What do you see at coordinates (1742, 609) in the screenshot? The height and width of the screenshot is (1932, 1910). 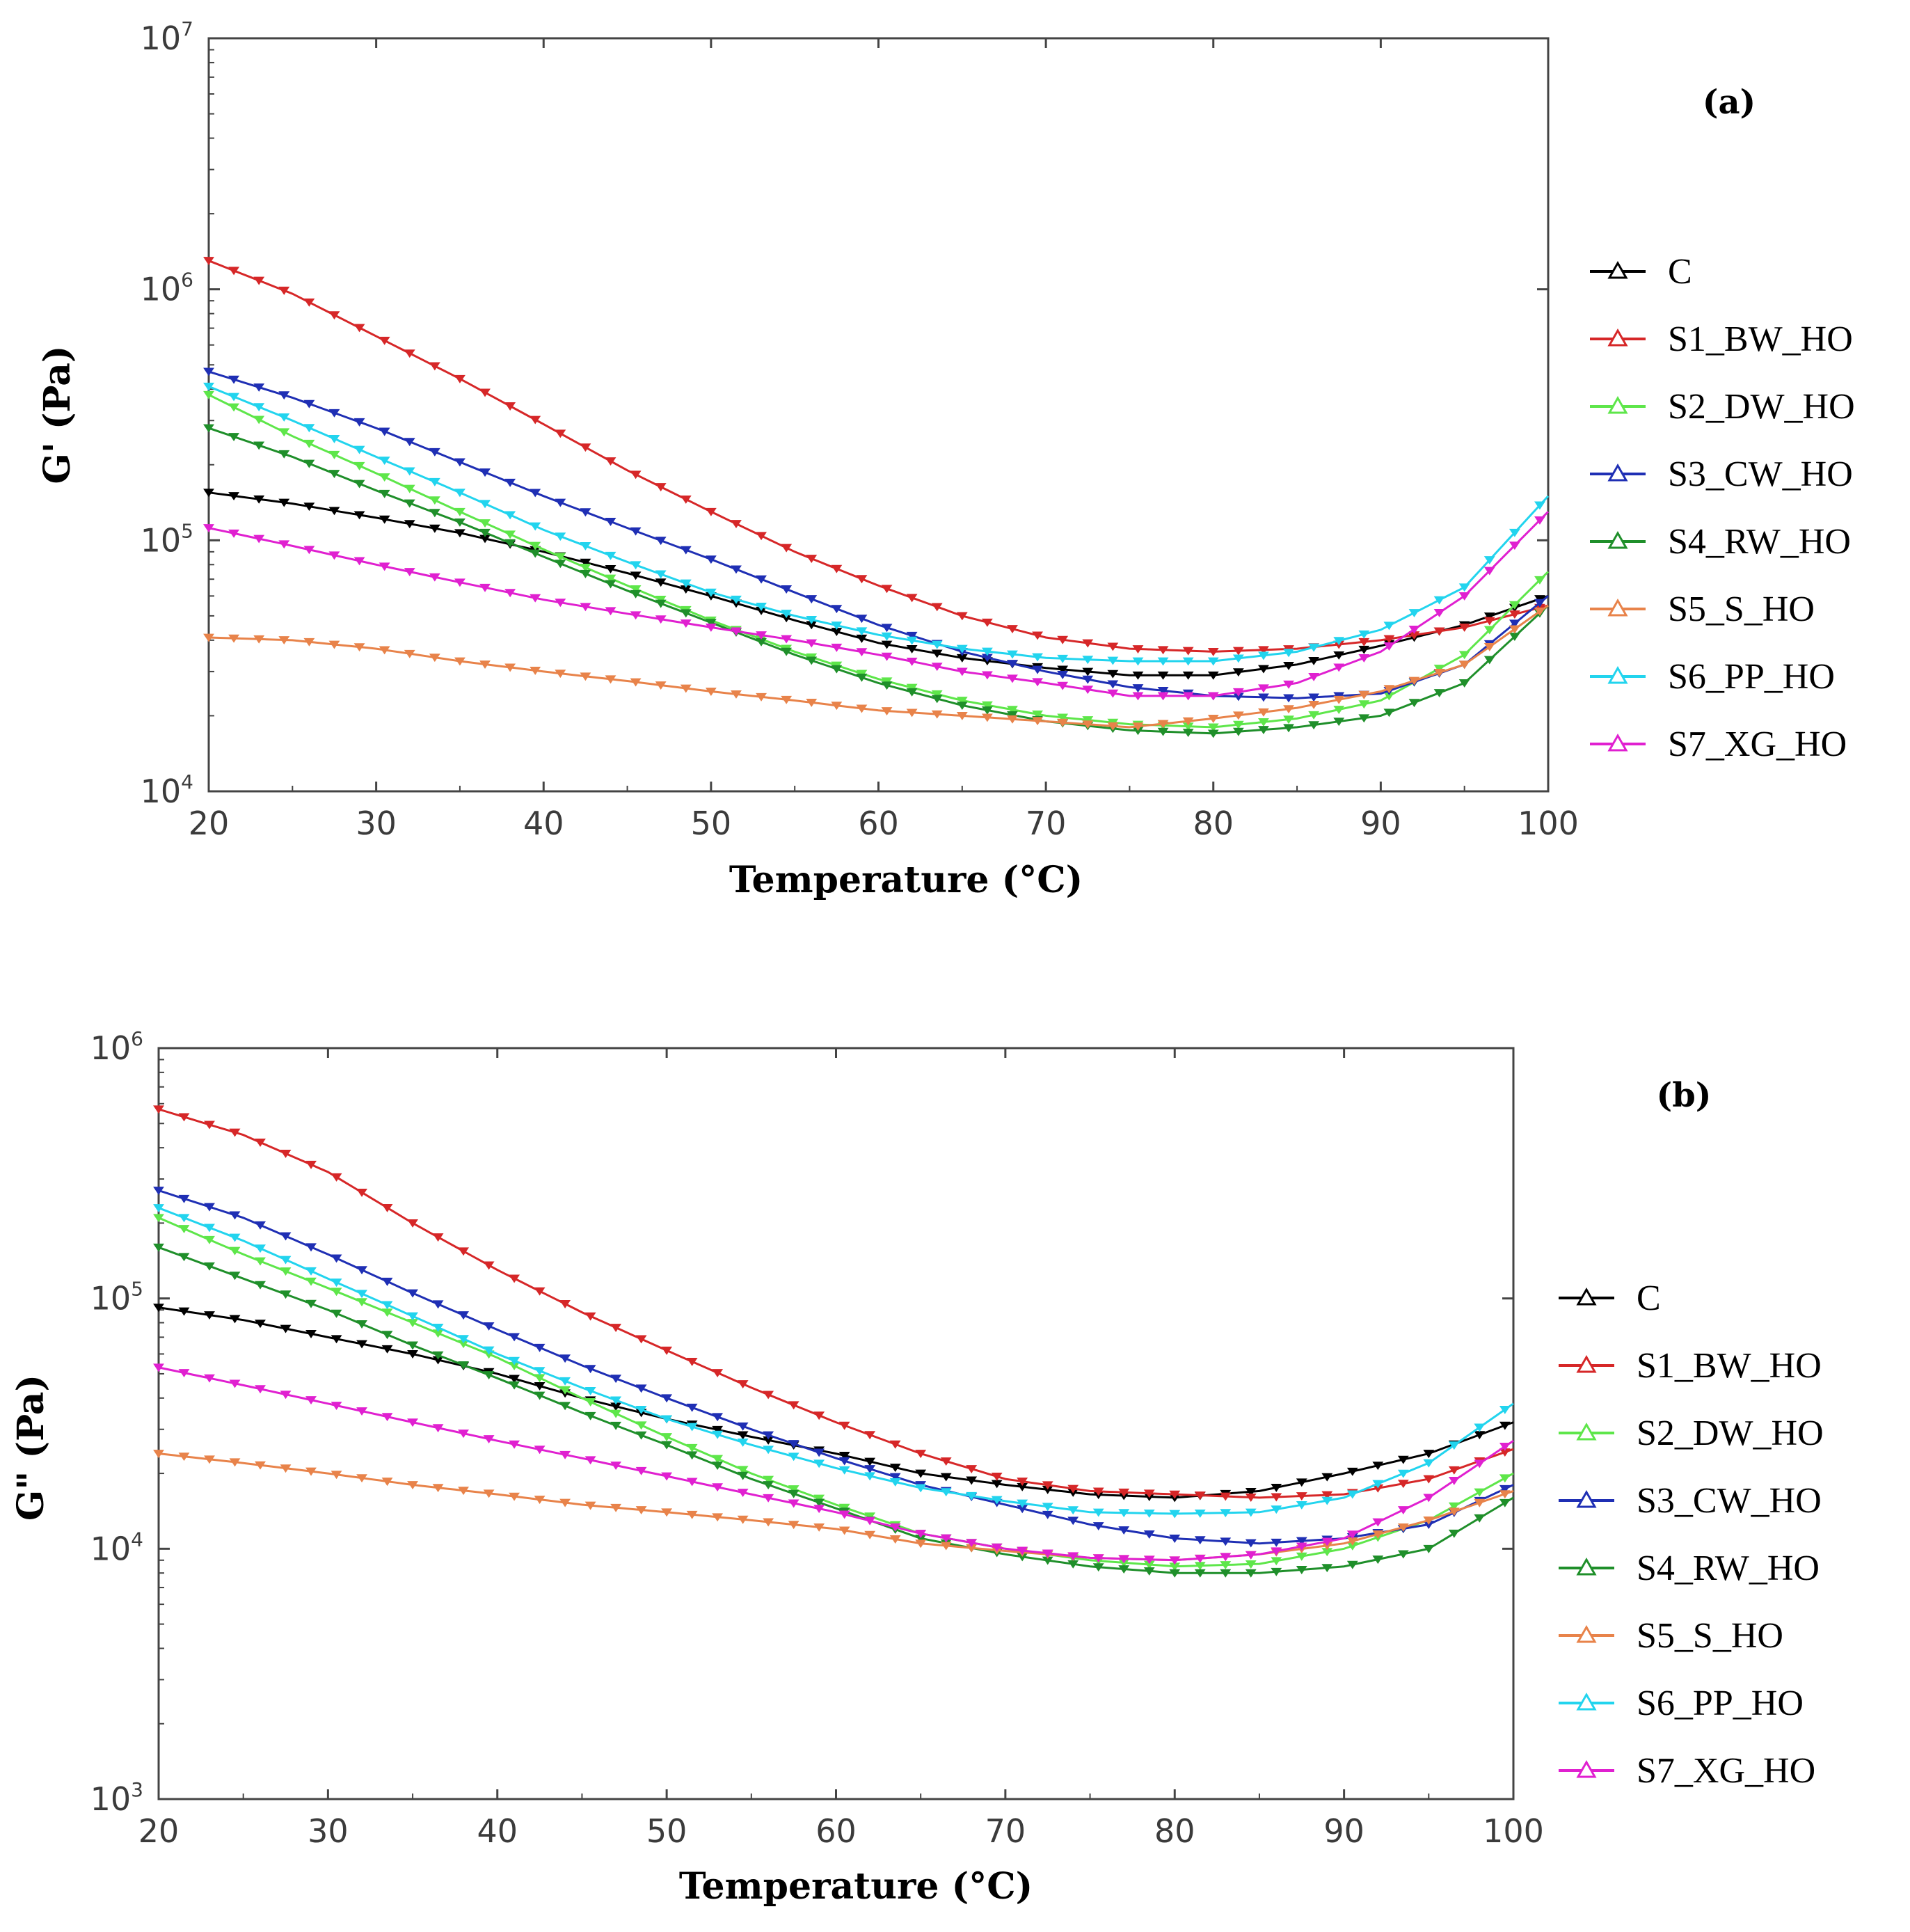 I see `legend-label: S5_S_HO` at bounding box center [1742, 609].